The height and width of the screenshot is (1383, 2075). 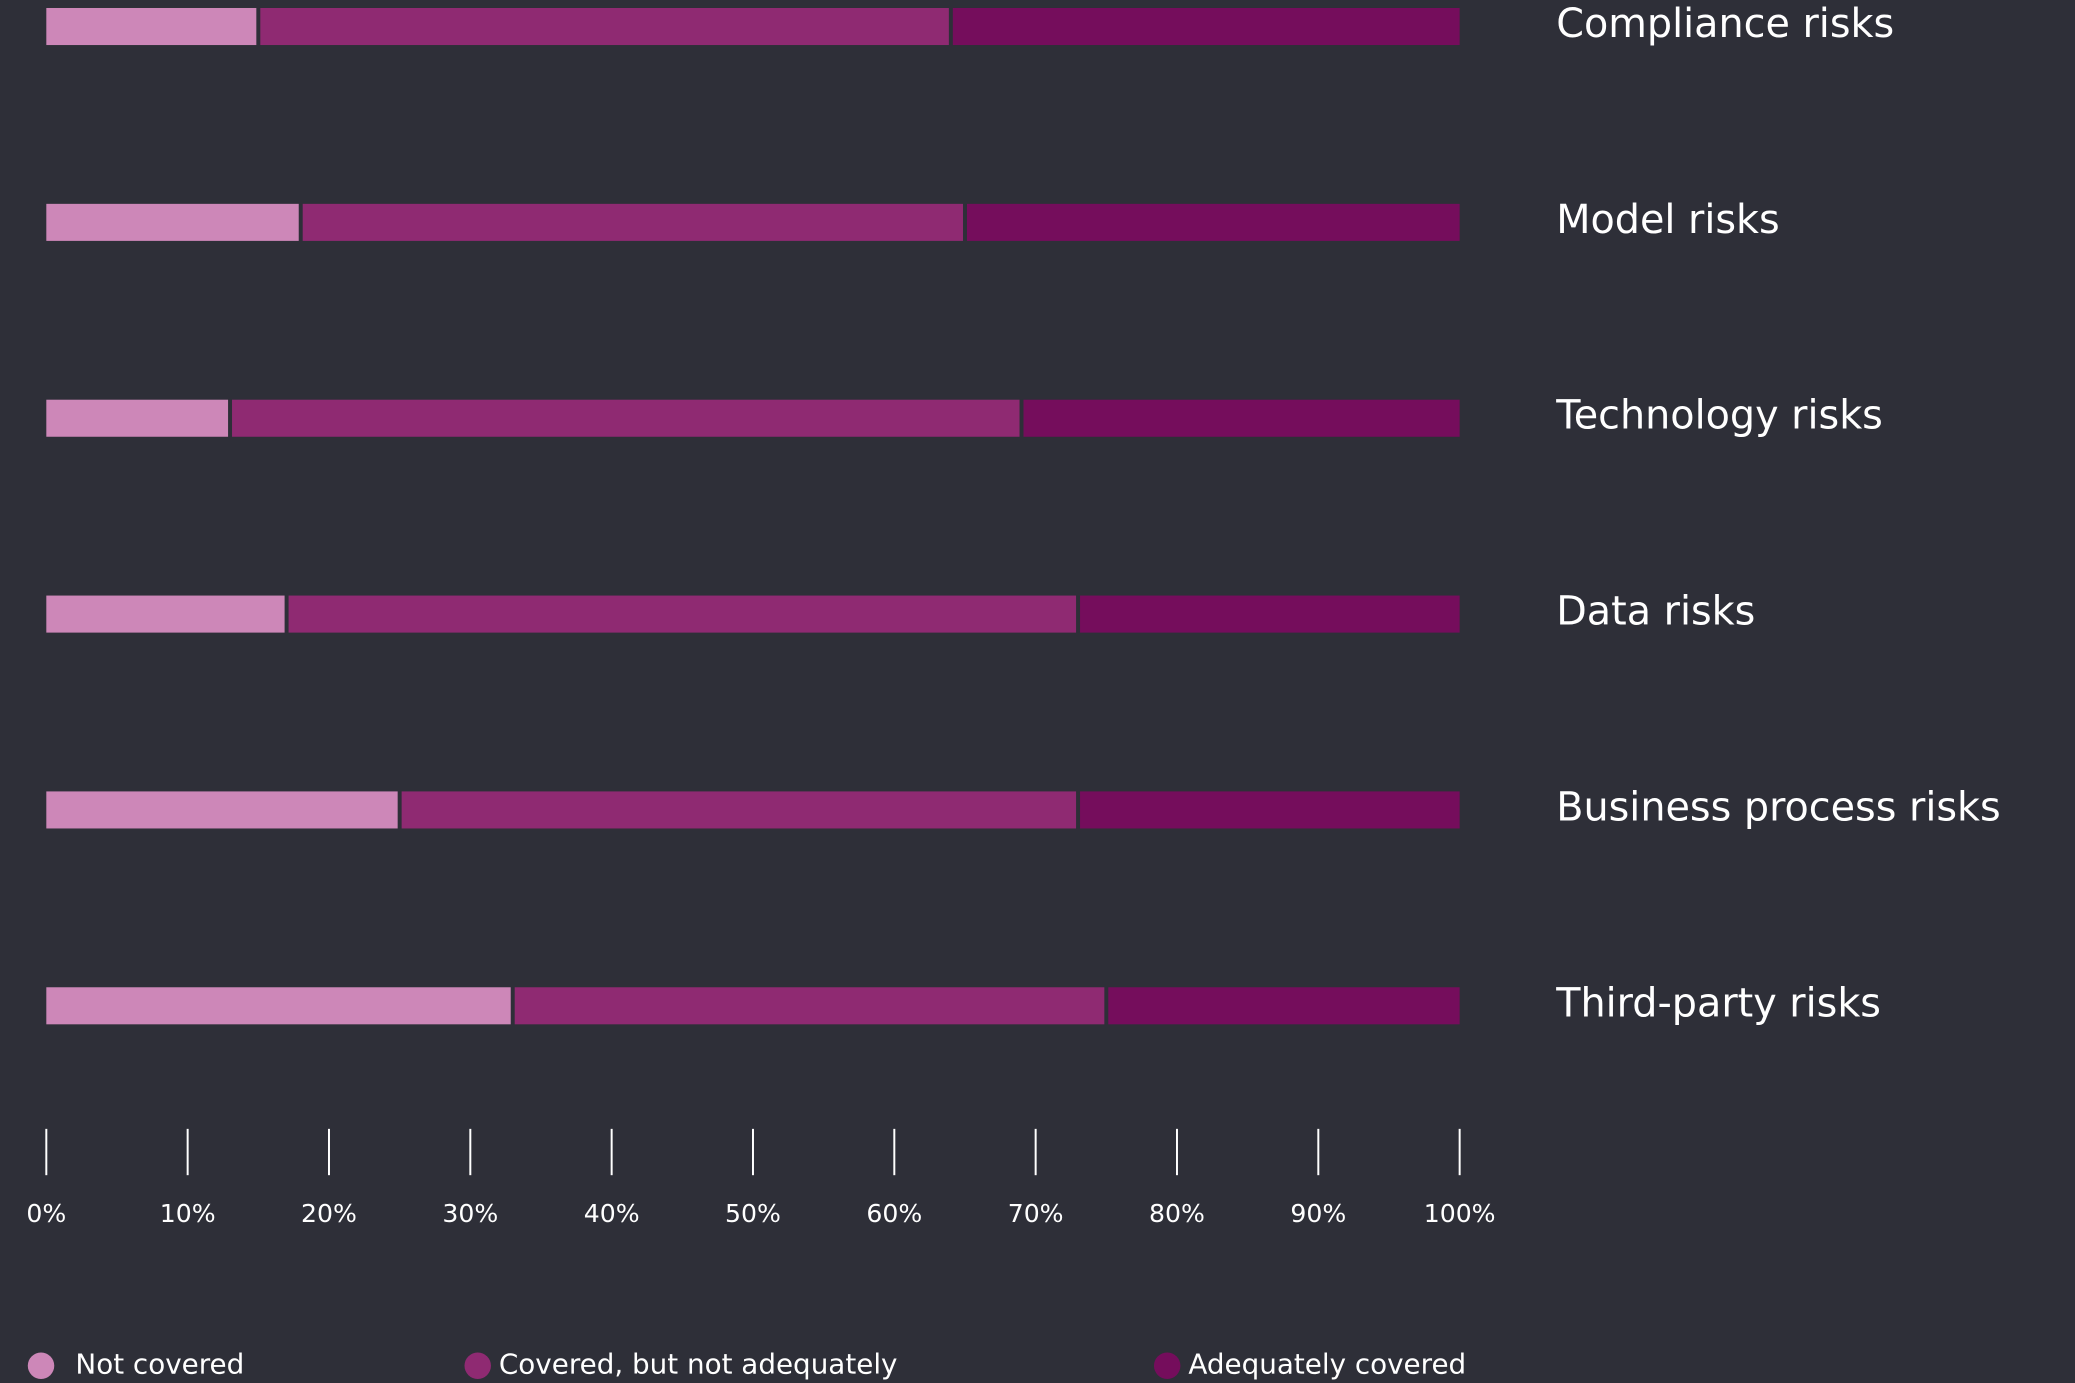 I want to click on x-tick-label: 50%, so click(x=753, y=1213).